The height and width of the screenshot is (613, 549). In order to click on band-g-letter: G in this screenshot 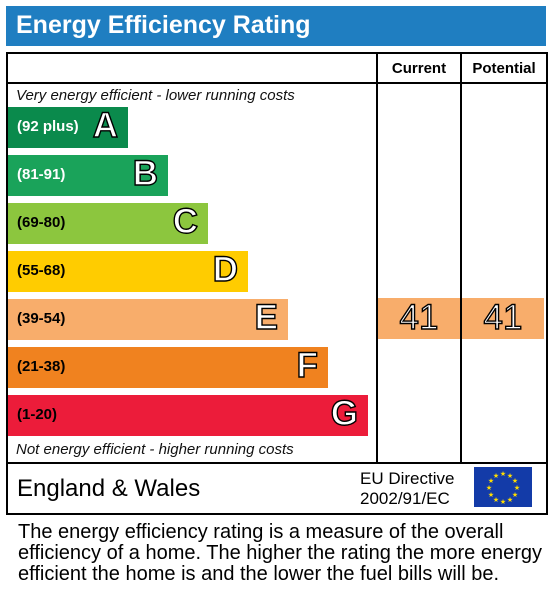, I will do `click(344, 413)`.